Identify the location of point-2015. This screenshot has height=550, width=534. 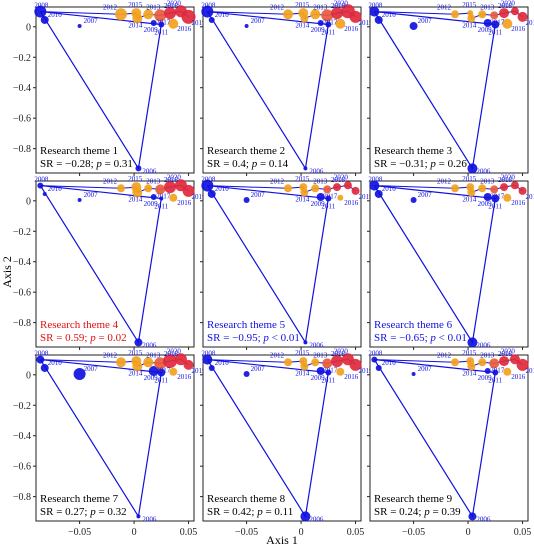
(303, 361).